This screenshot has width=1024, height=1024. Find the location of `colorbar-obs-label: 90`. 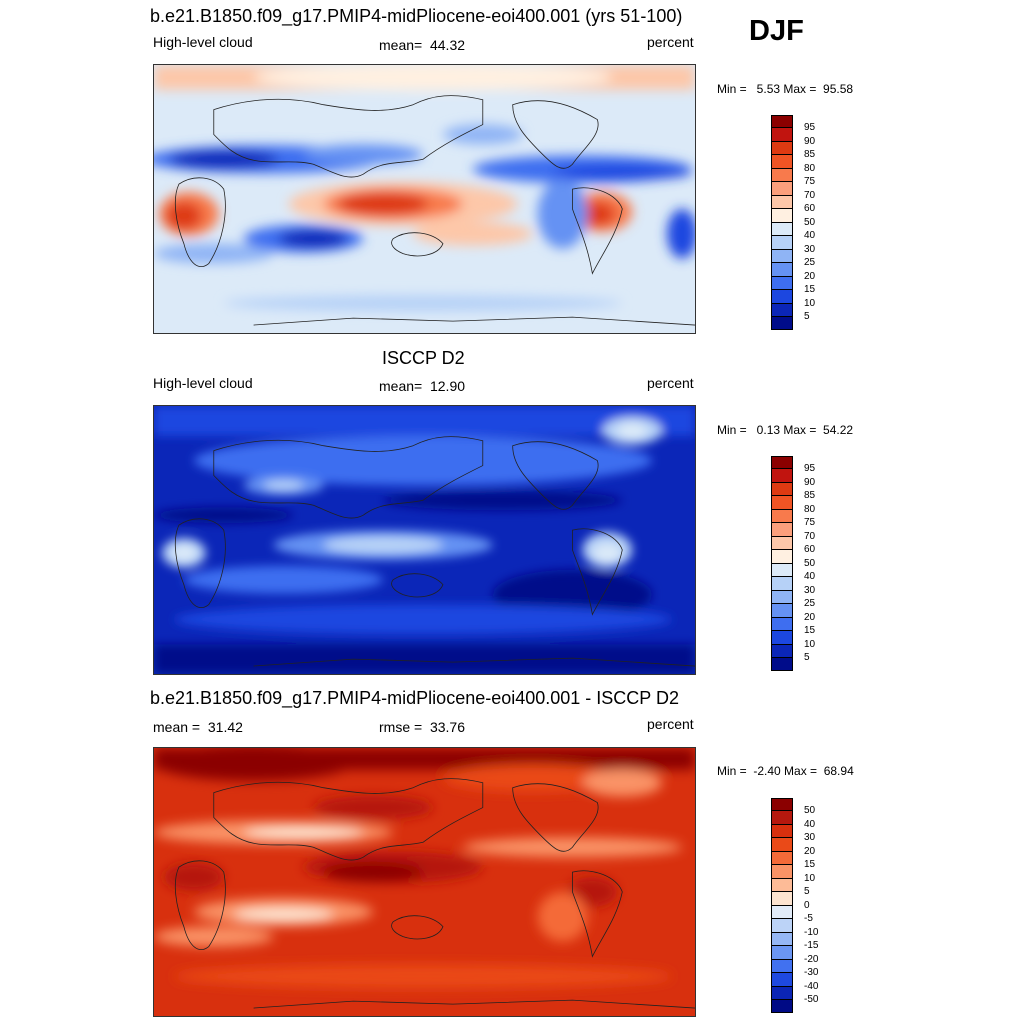

colorbar-obs-label: 90 is located at coordinates (810, 482).